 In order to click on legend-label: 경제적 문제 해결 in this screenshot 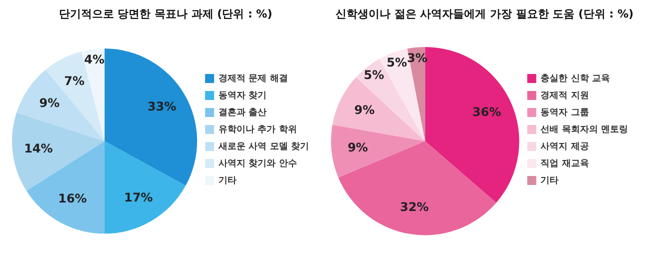, I will do `click(253, 79)`.